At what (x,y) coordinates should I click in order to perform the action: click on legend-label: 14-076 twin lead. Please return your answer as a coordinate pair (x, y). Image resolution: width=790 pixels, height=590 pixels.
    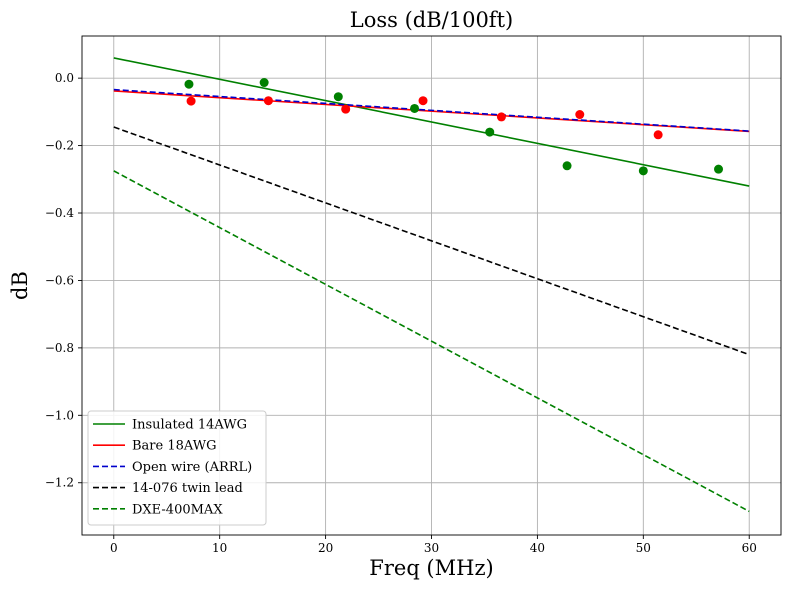
    Looking at the image, I should click on (187, 488).